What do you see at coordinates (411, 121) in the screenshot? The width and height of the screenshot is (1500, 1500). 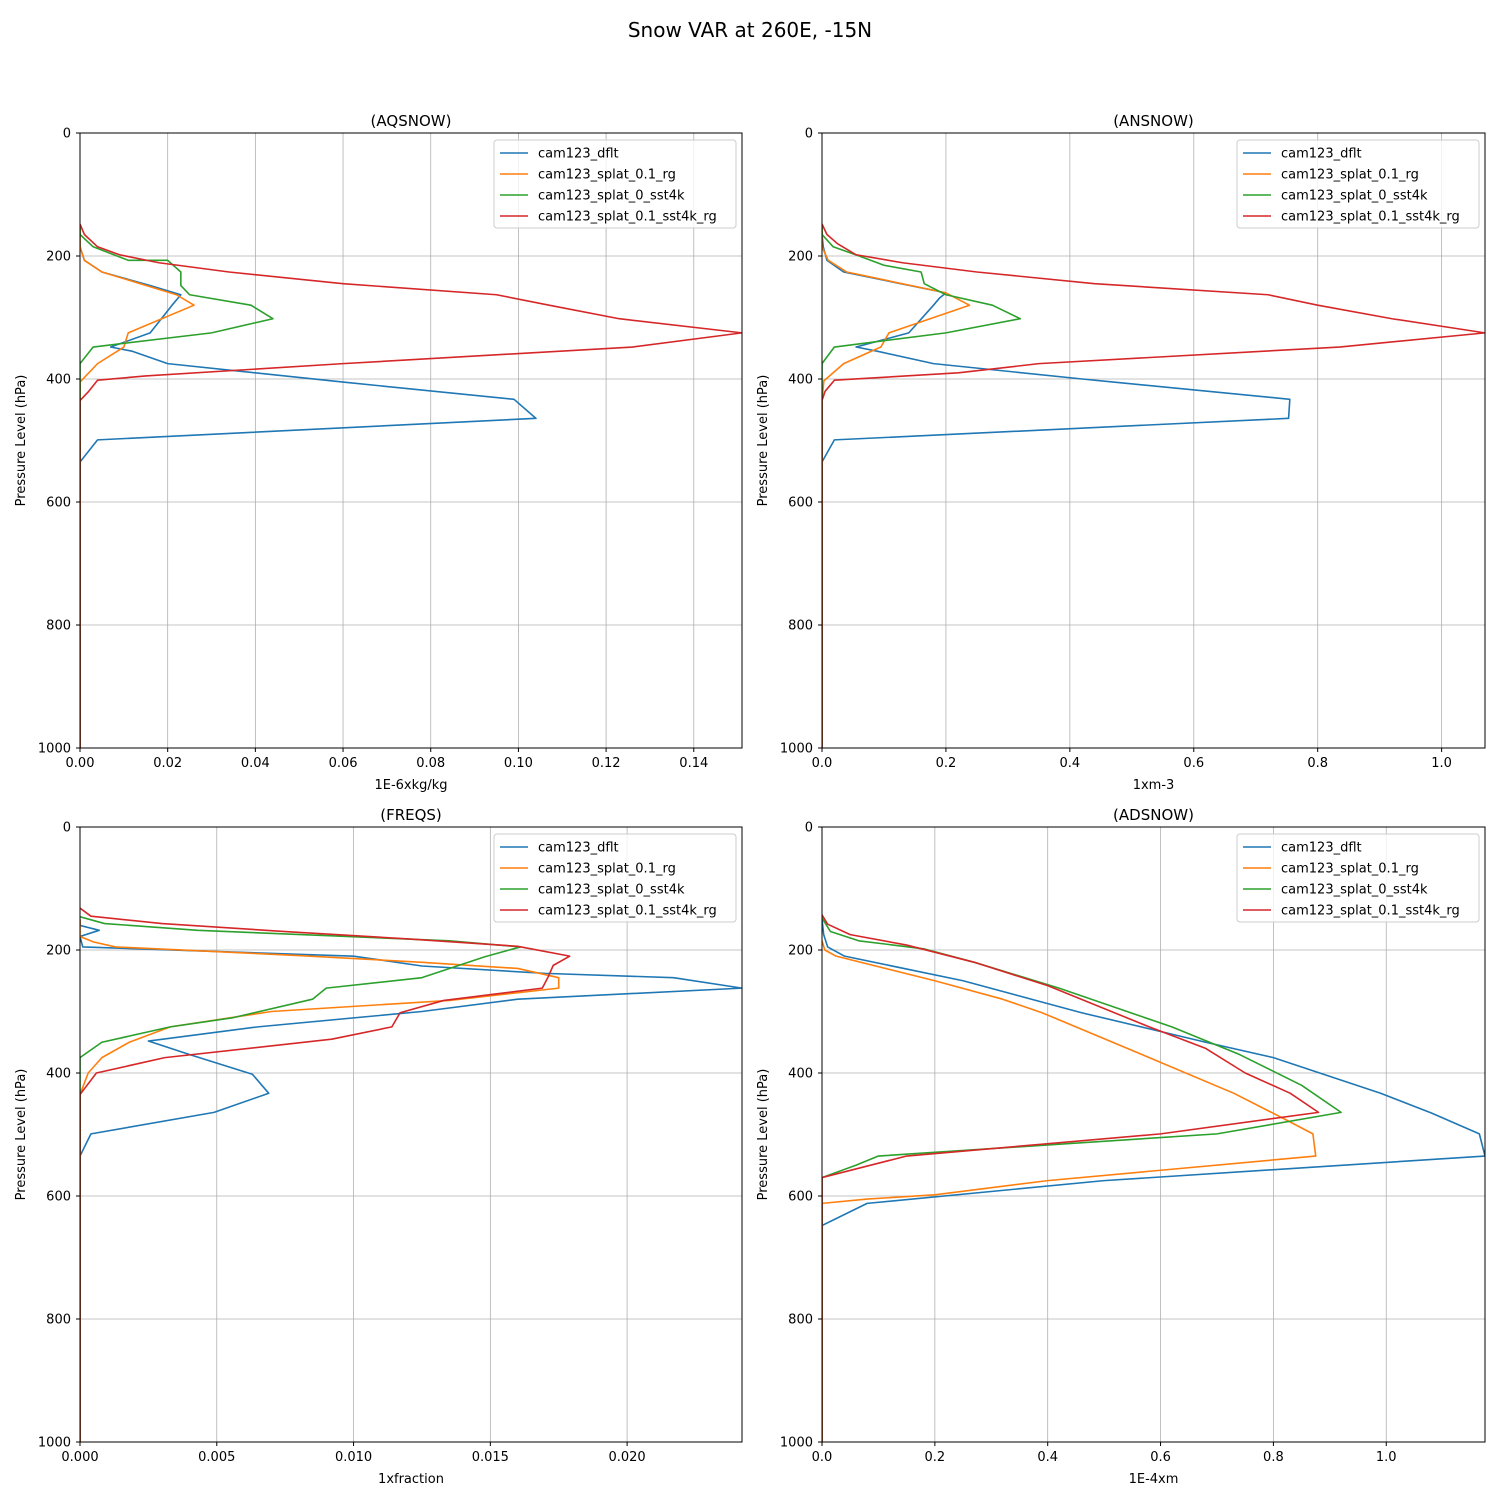 I see `panel-title: (AQSNOW)` at bounding box center [411, 121].